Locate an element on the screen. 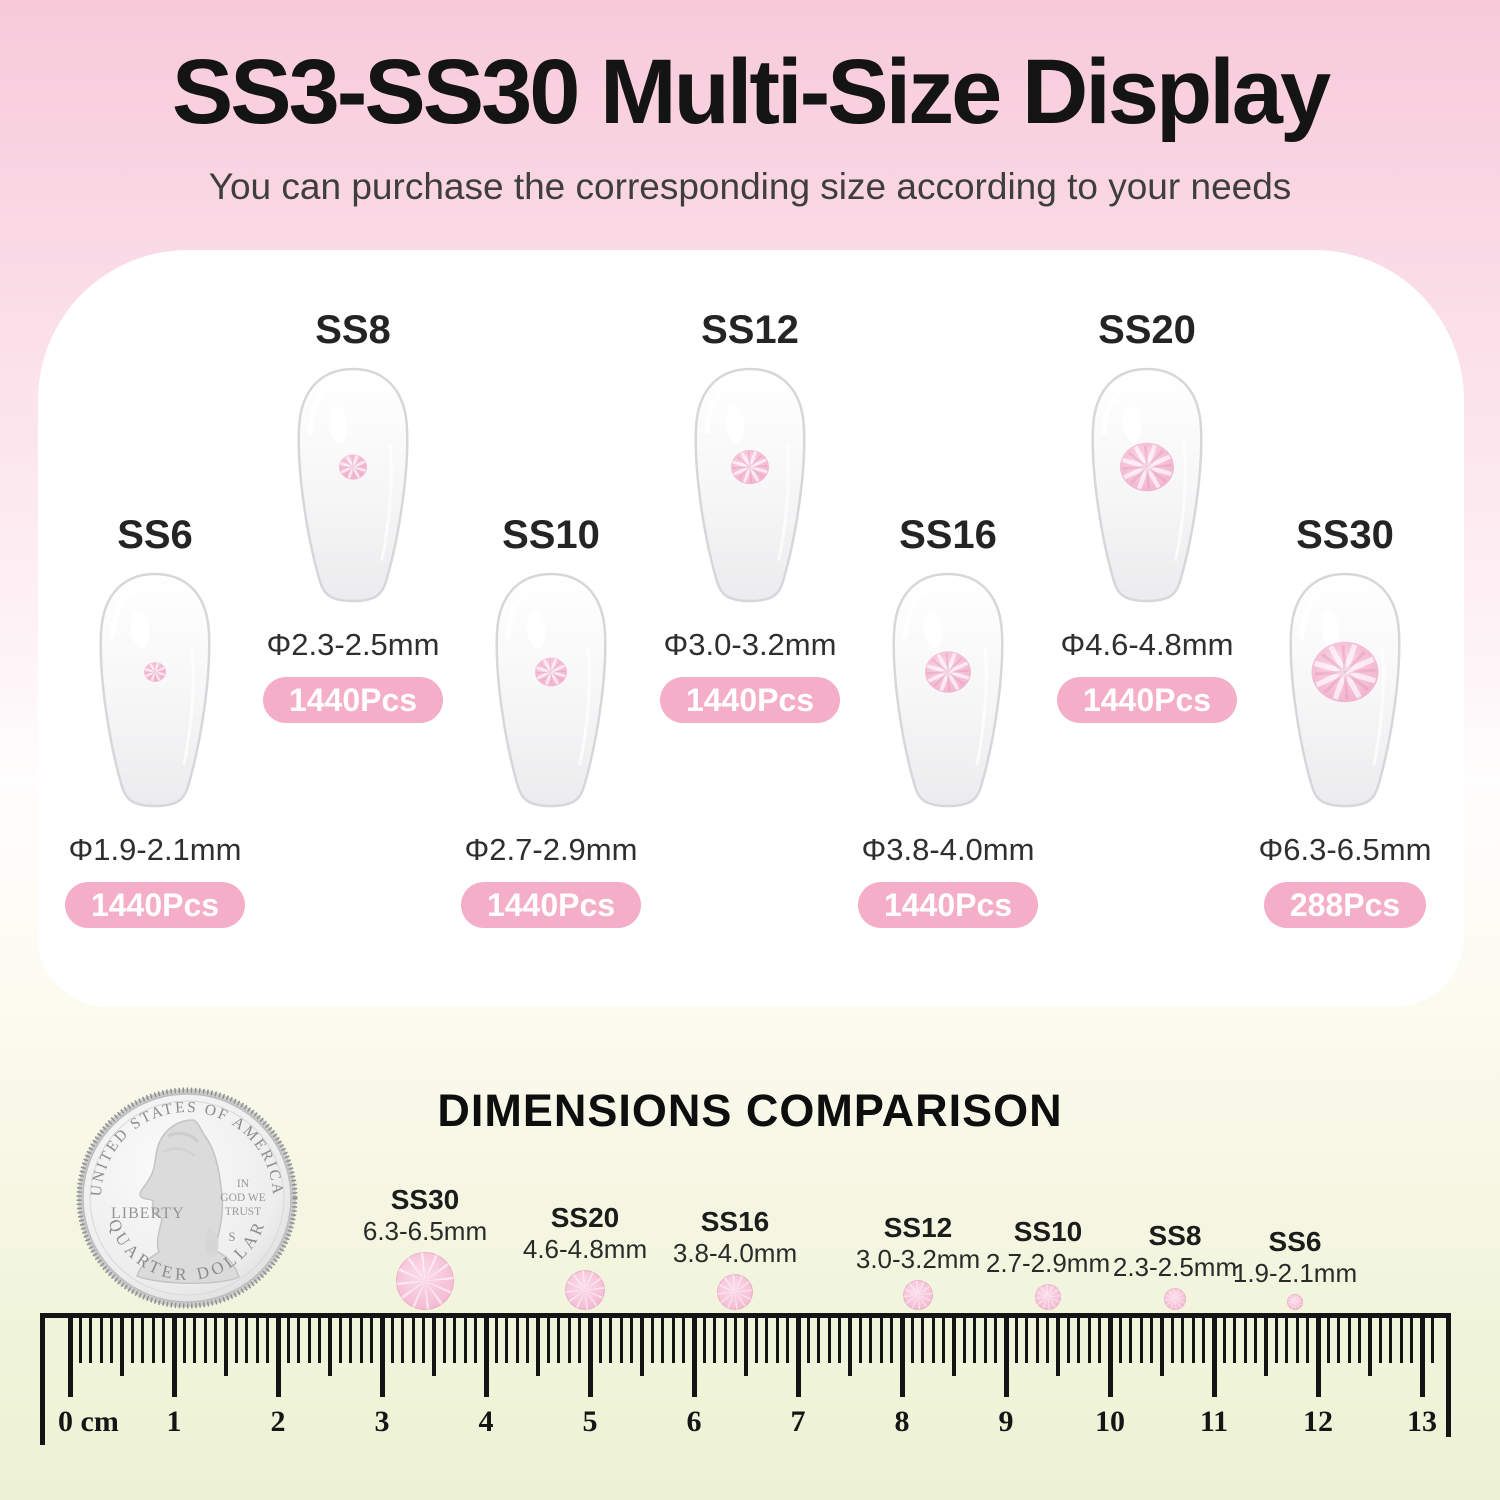  quantity-badge: 288Pcs is located at coordinates (1345, 905).